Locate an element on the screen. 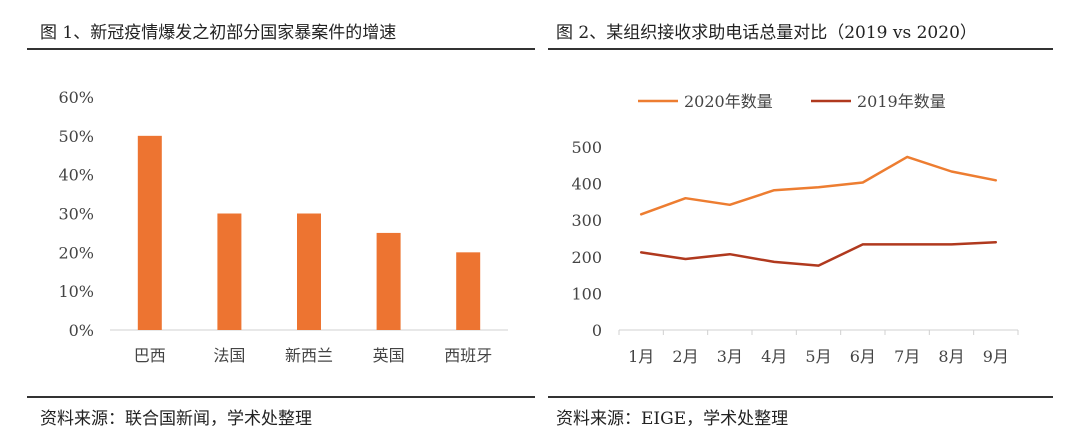 Image resolution: width=1080 pixels, height=447 pixels. line-x-tick-label: 1月 is located at coordinates (641, 356).